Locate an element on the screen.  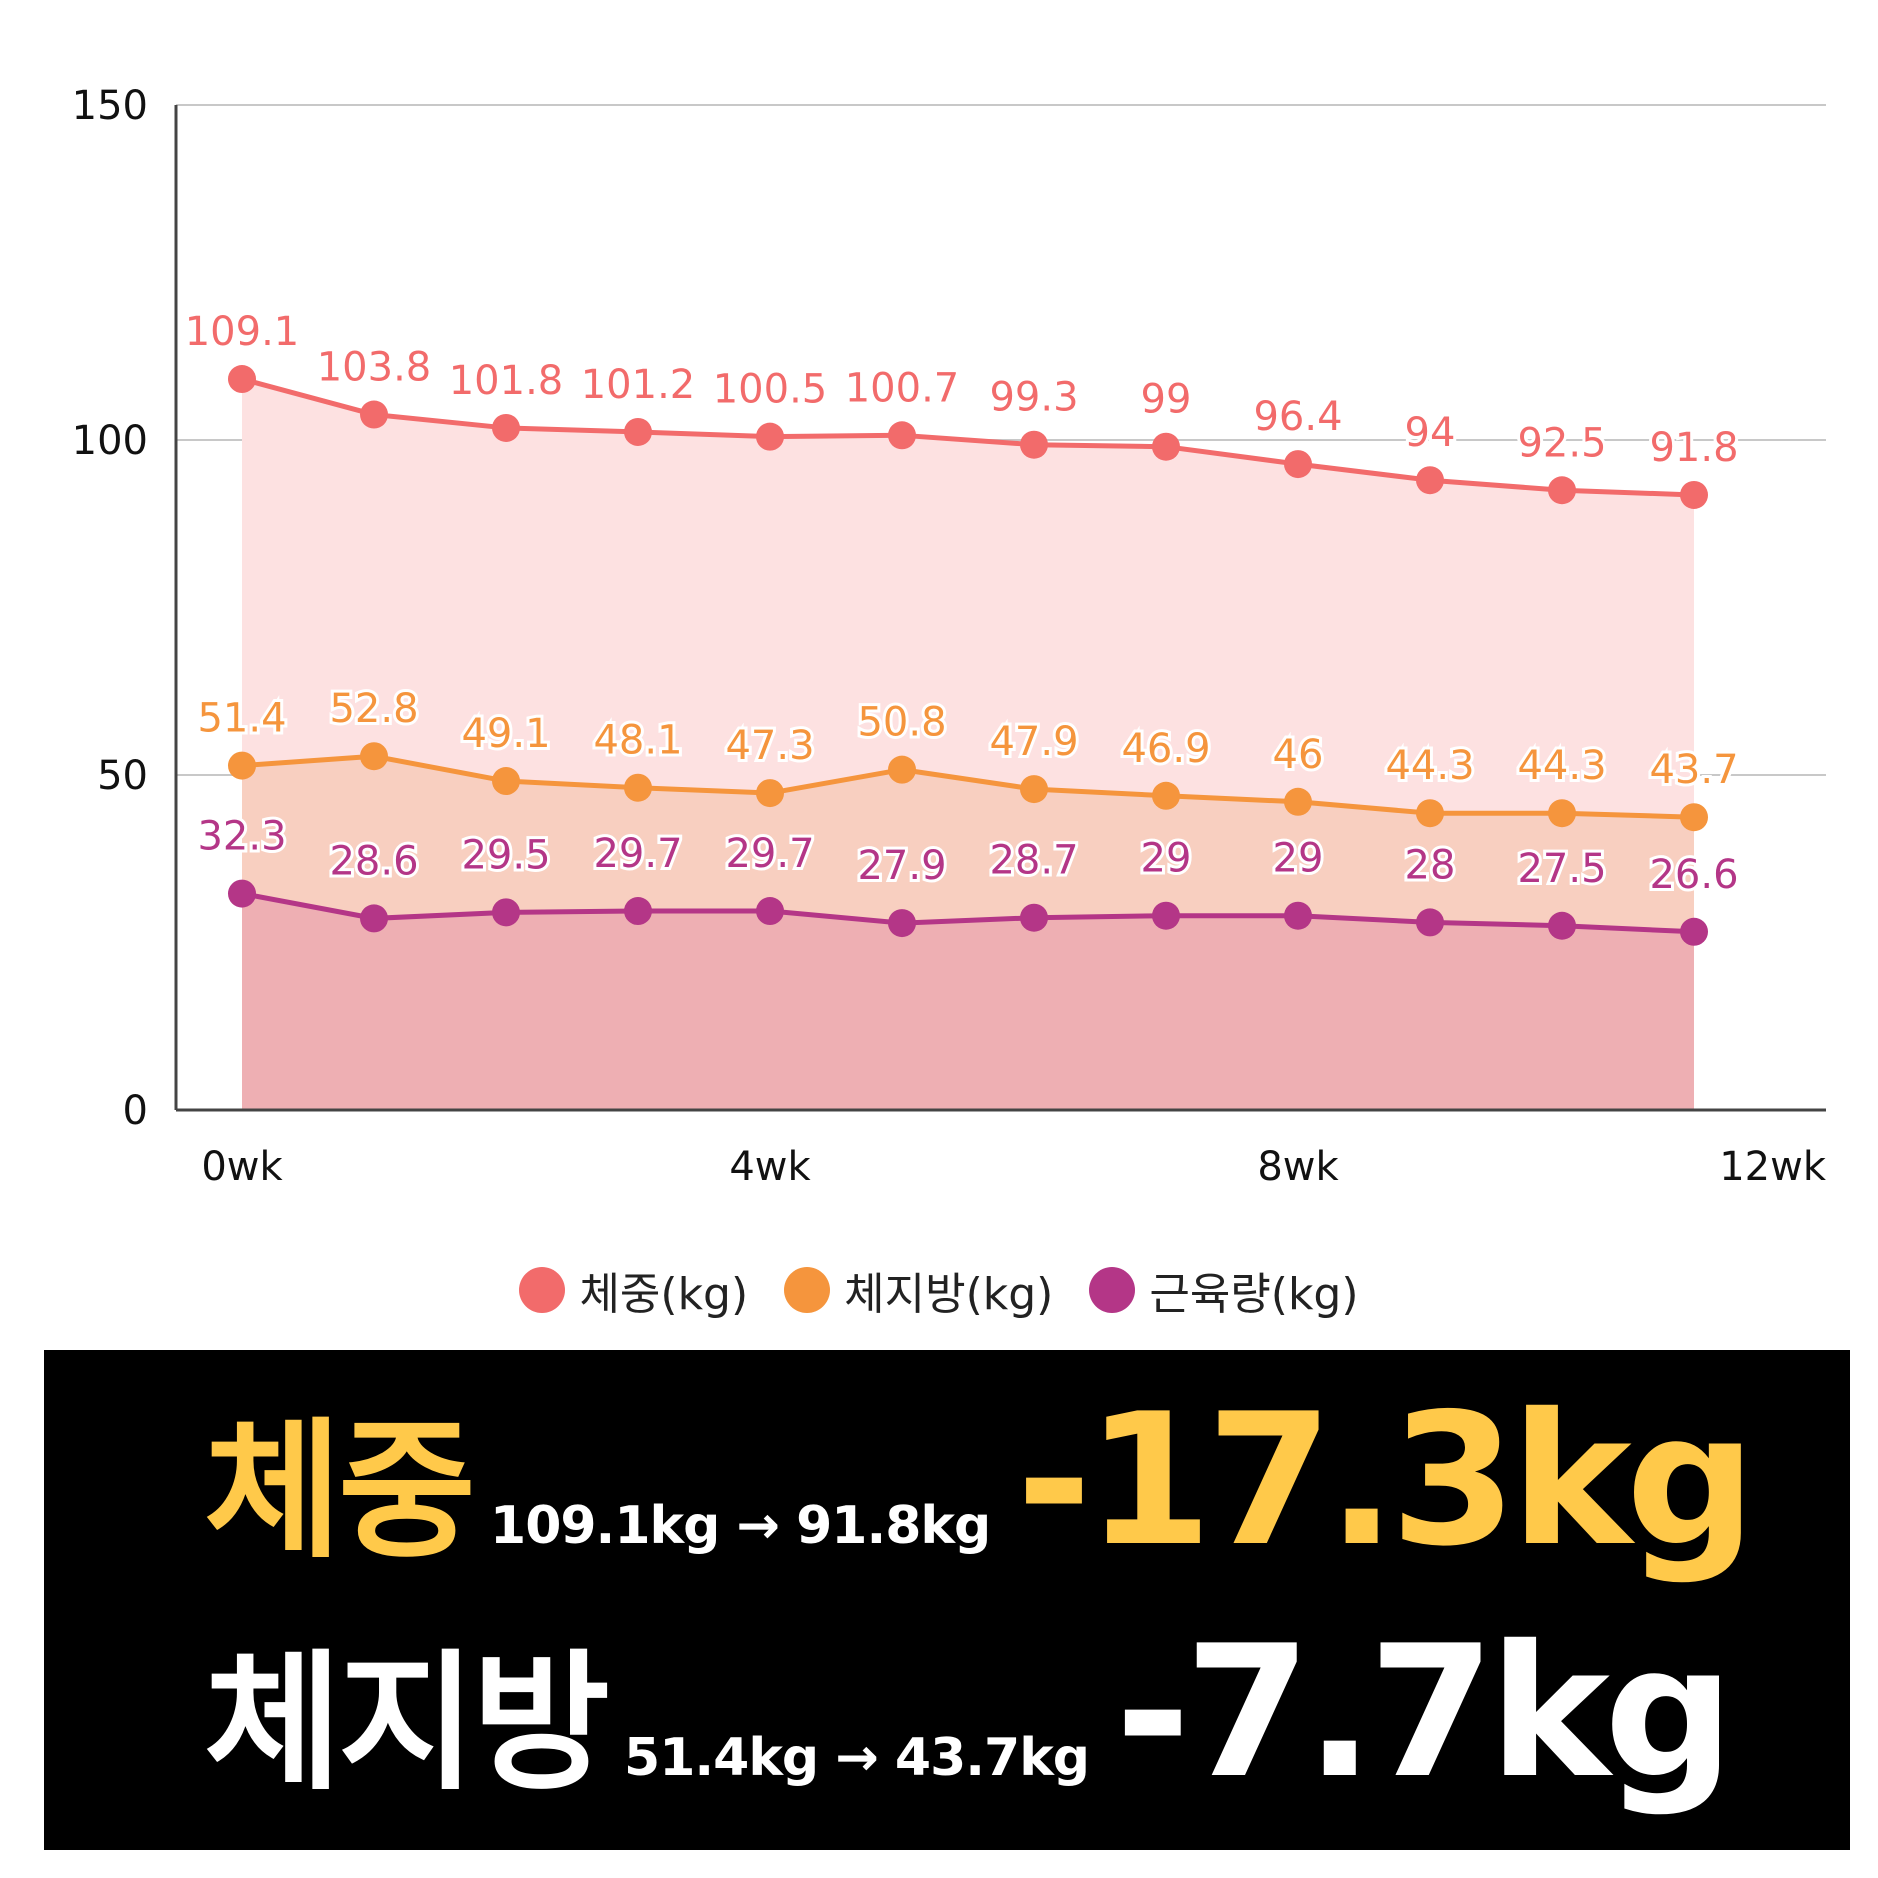
summary-weight-range: 109.1kg → 91.8kg is located at coordinates (740, 1526).